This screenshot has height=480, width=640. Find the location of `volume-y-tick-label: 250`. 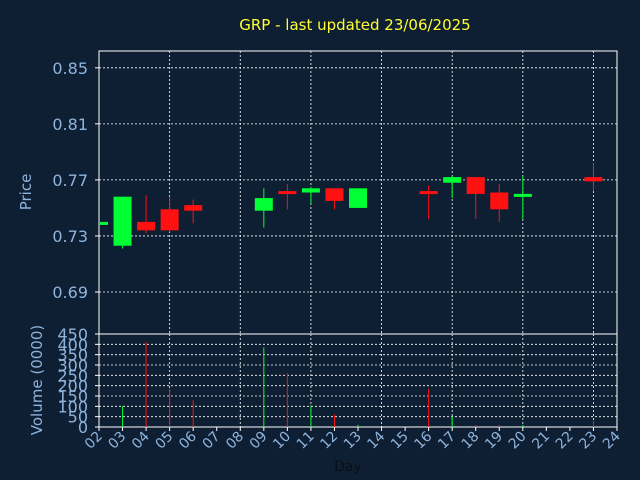

volume-y-tick-label: 250 is located at coordinates (72, 375).